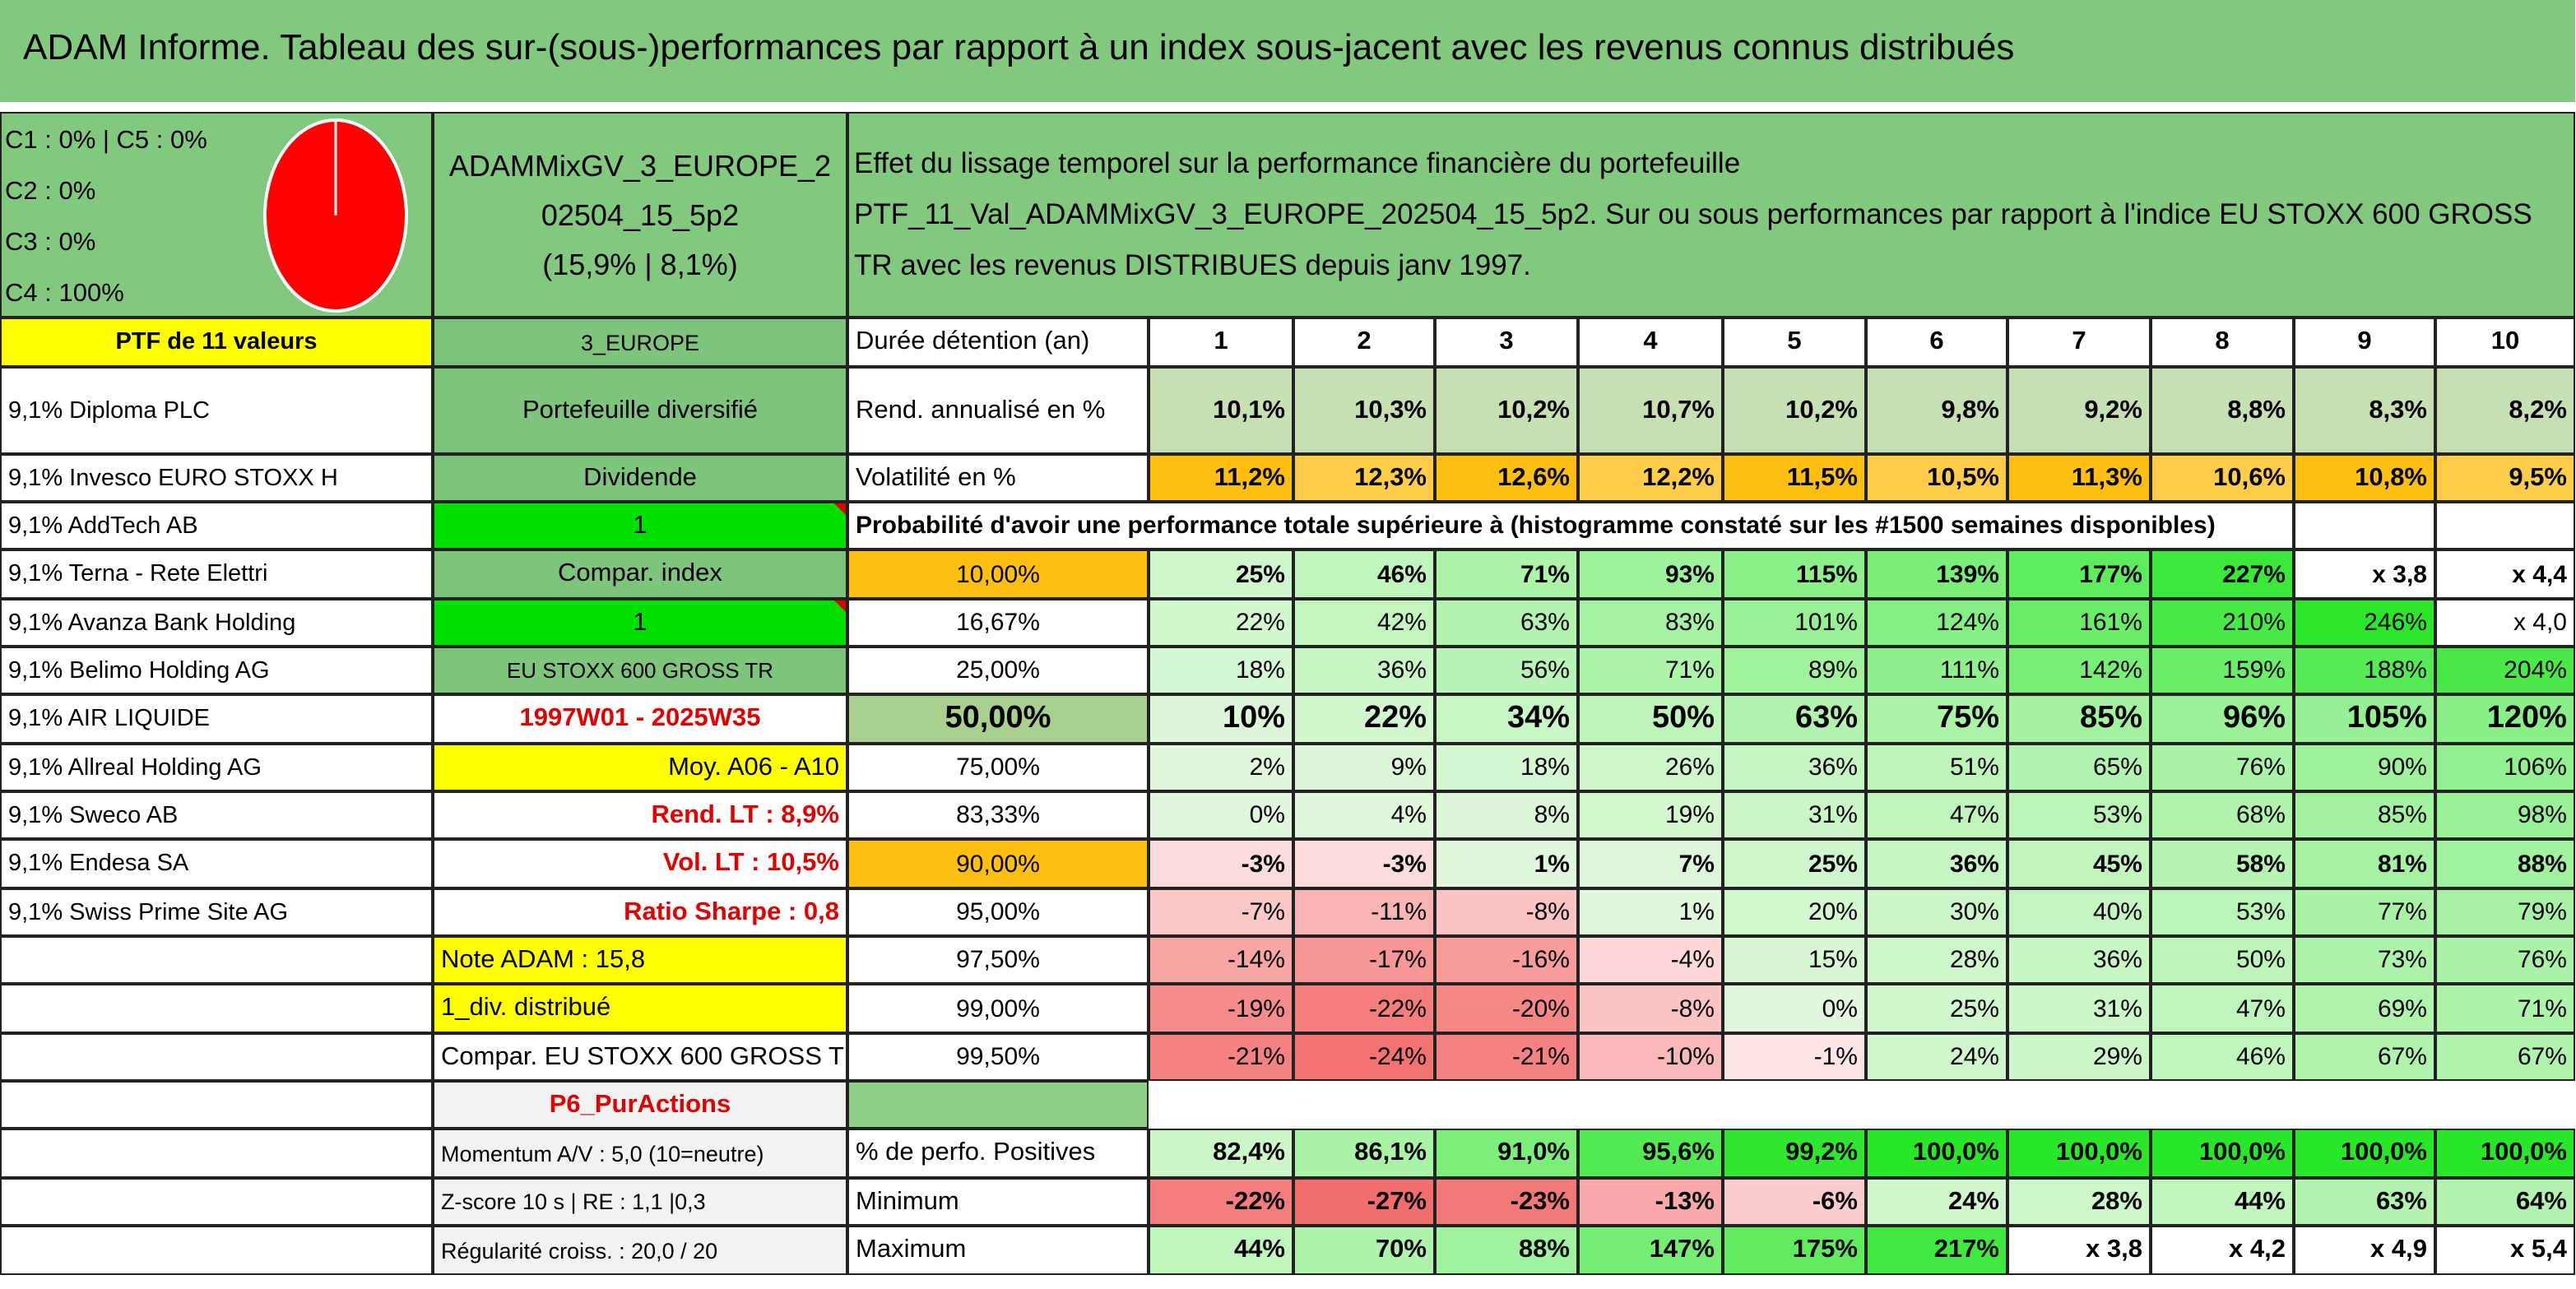 This screenshot has width=2576, height=1289. I want to click on holding: 9,1% Diploma PLC, so click(216, 410).